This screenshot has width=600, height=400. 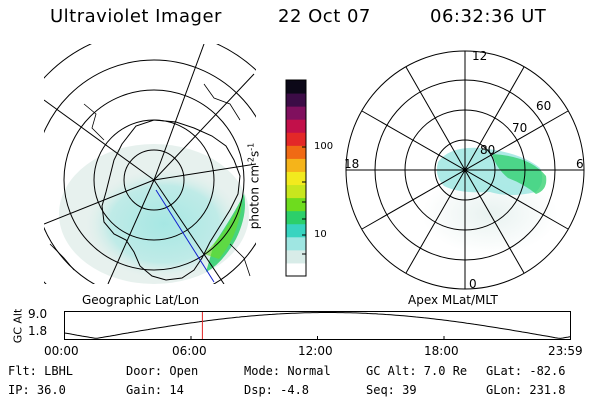 I want to click on time-tick-18-00: 18:00, so click(x=441, y=351).